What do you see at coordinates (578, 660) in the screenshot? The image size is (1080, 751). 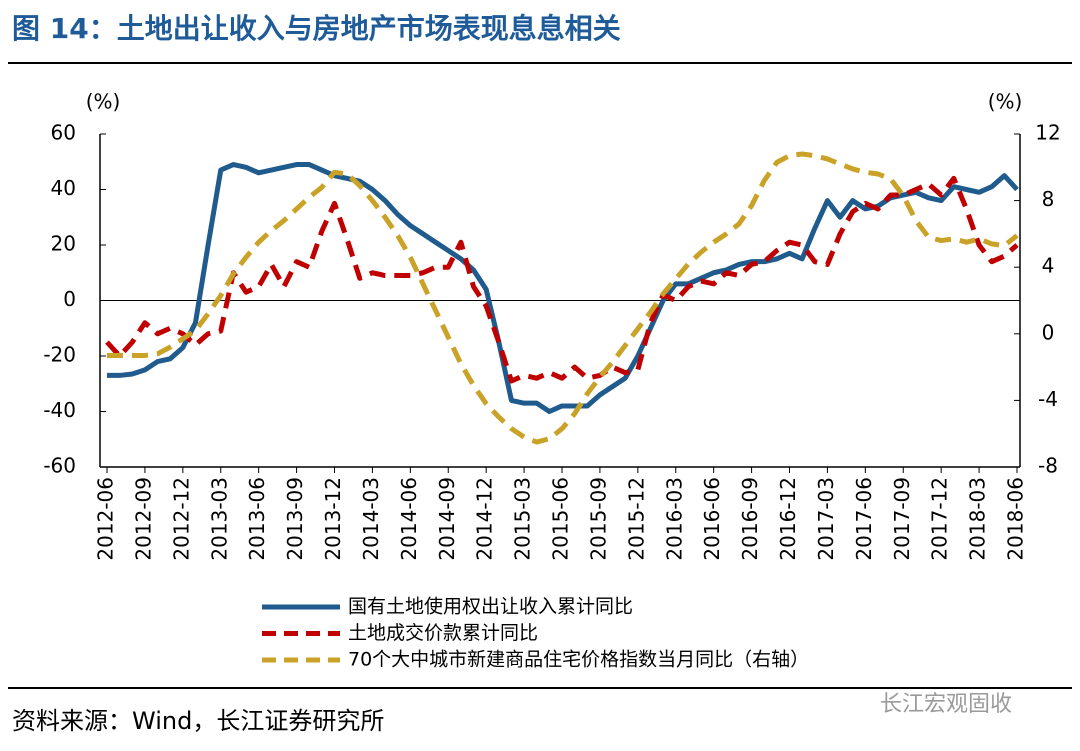 I see `legend-label: 70个大中城市新建商品住宅价格指数当月同比（右轴）` at bounding box center [578, 660].